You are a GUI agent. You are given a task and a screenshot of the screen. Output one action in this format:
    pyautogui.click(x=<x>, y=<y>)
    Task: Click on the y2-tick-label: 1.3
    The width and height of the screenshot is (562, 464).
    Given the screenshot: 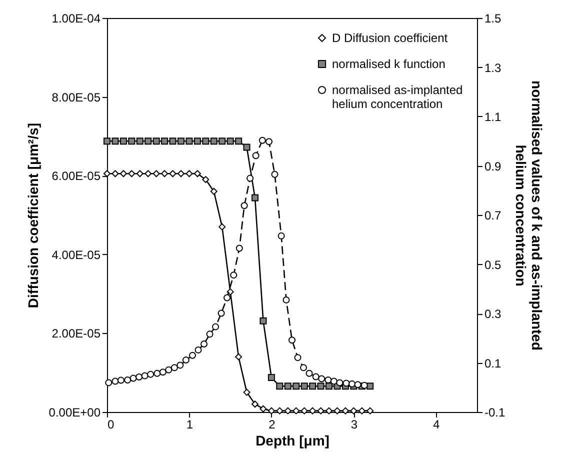 What is the action you would take?
    pyautogui.click(x=493, y=67)
    